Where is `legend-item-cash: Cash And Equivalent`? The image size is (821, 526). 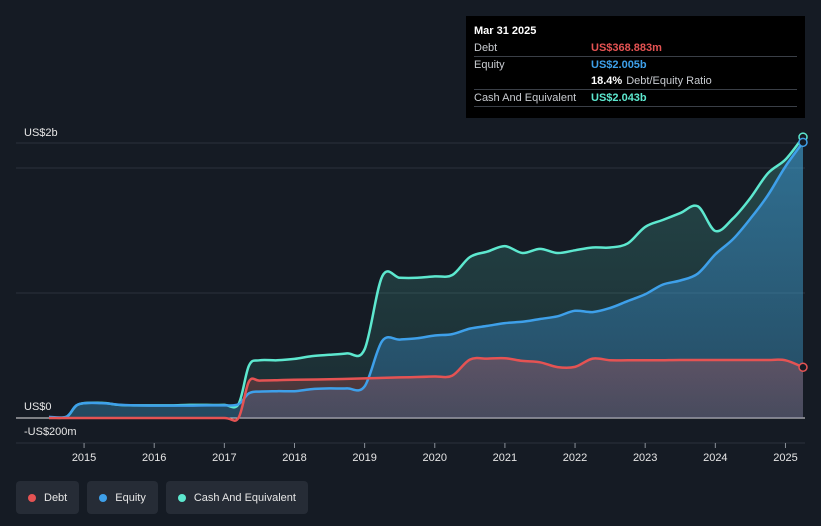
legend-item-cash: Cash And Equivalent is located at coordinates (236, 497).